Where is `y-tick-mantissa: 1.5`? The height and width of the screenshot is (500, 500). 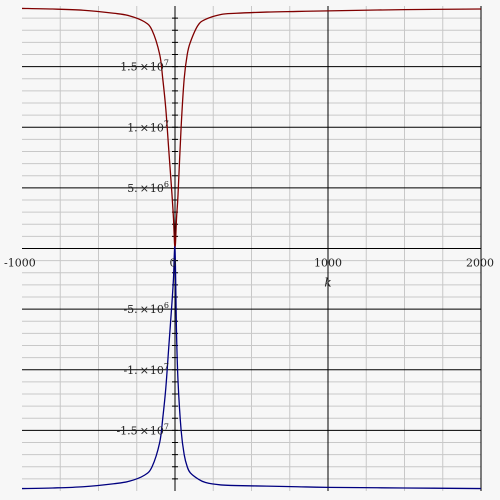
y-tick-mantissa: 1.5 is located at coordinates (129, 67).